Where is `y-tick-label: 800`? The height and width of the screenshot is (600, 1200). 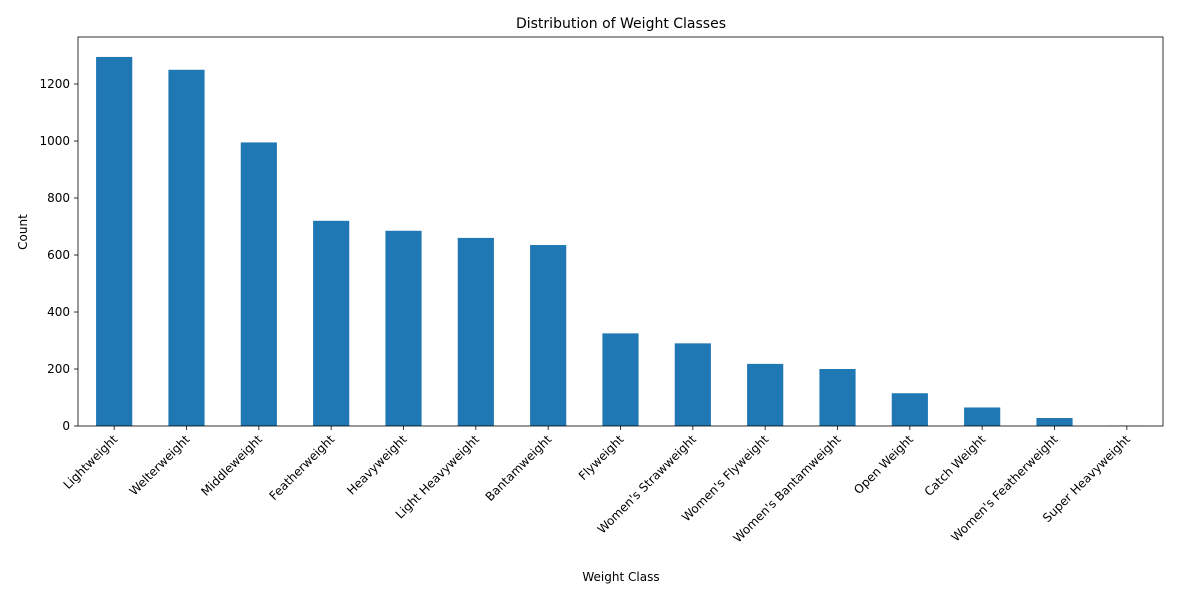
y-tick-label: 800 is located at coordinates (58, 198).